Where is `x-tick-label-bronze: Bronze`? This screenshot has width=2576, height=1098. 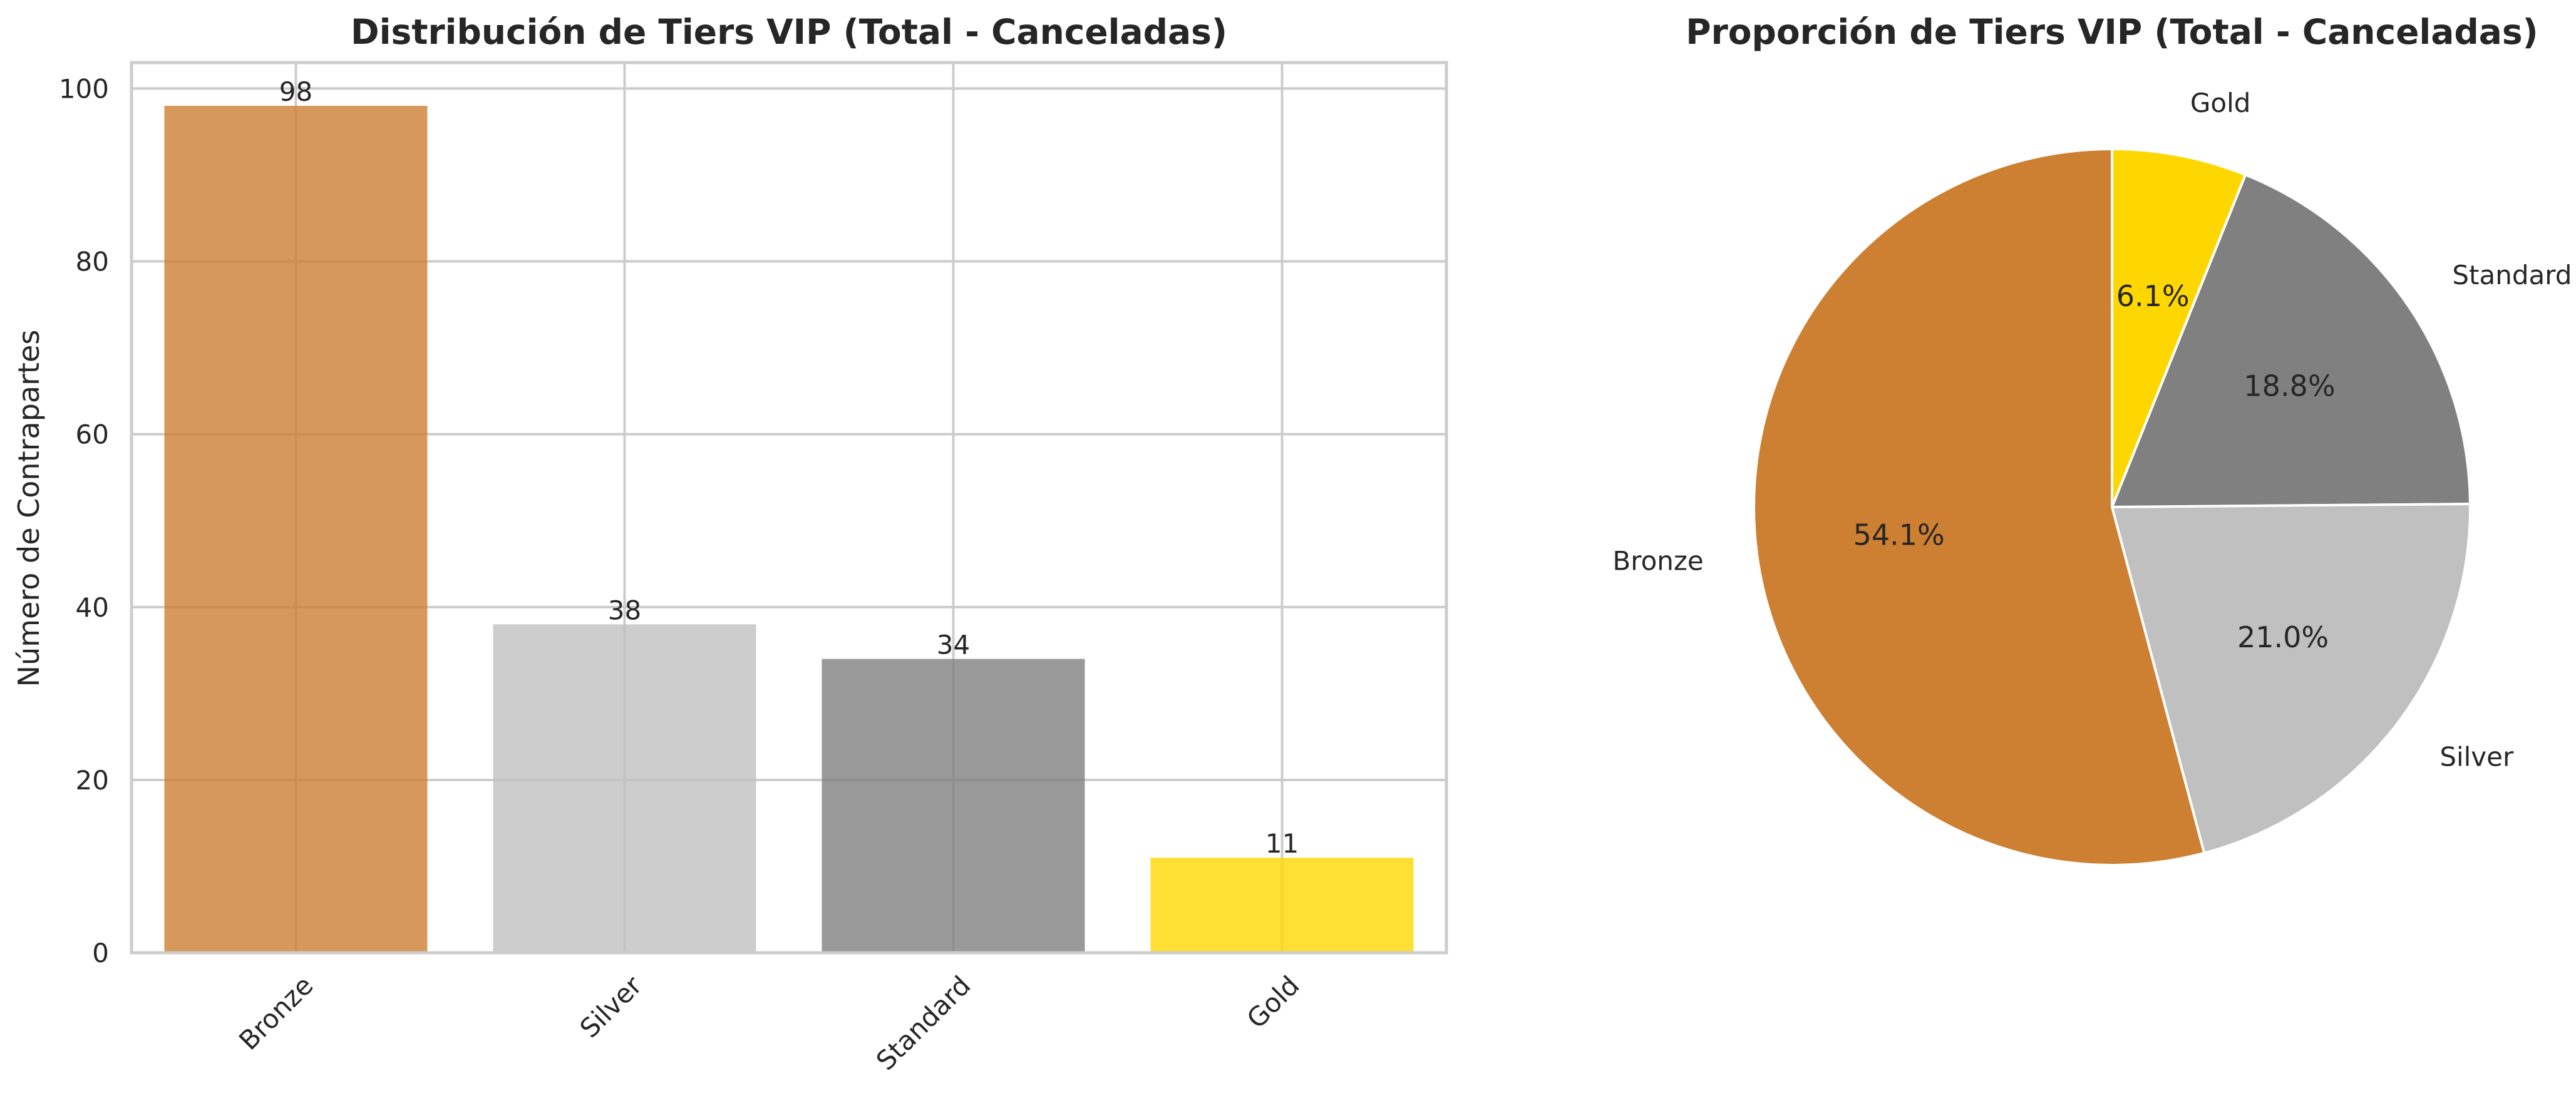 x-tick-label-bronze: Bronze is located at coordinates (276, 1012).